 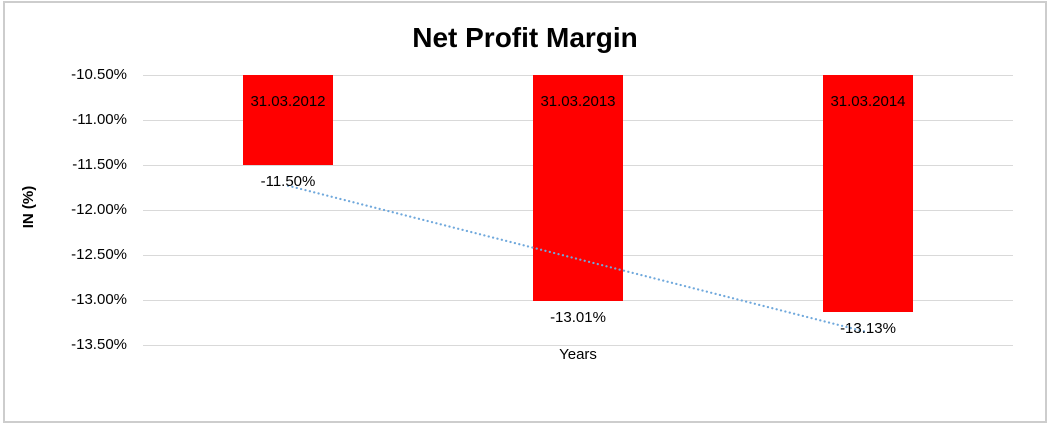 What do you see at coordinates (868, 101) in the screenshot?
I see `category-label: 31.03.2014` at bounding box center [868, 101].